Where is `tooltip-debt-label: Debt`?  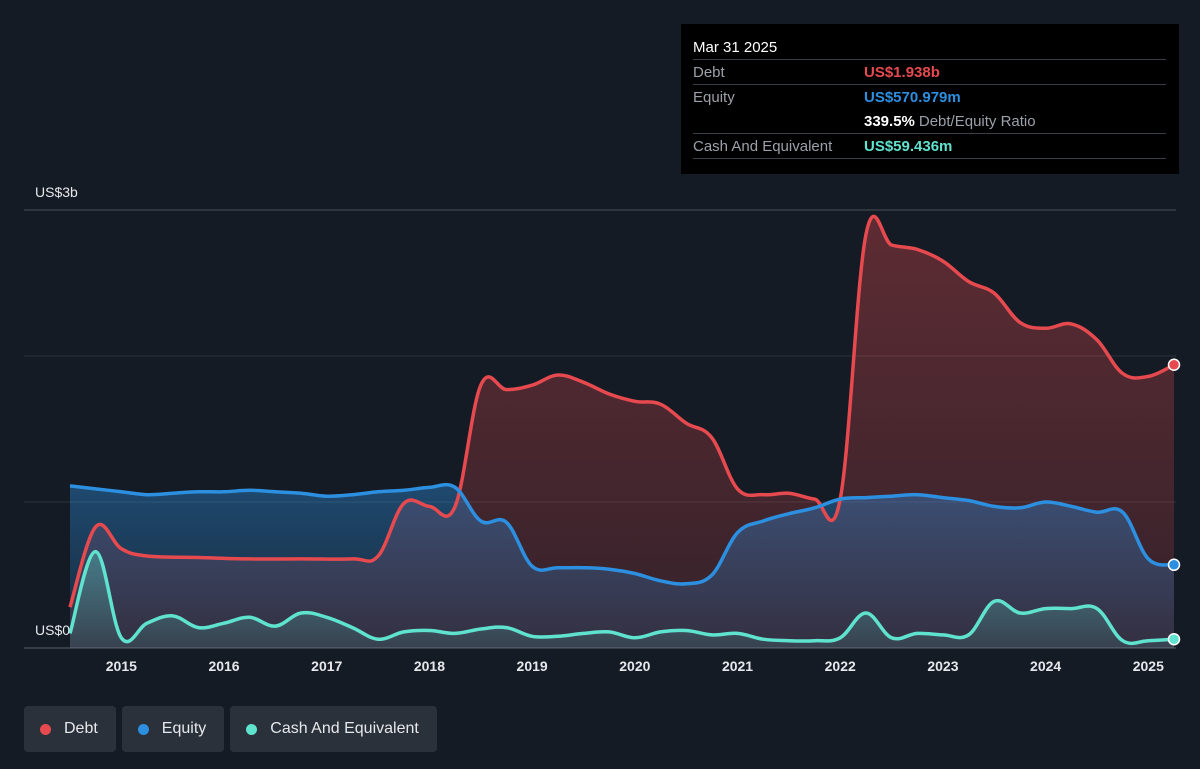
tooltip-debt-label: Debt is located at coordinates (709, 72).